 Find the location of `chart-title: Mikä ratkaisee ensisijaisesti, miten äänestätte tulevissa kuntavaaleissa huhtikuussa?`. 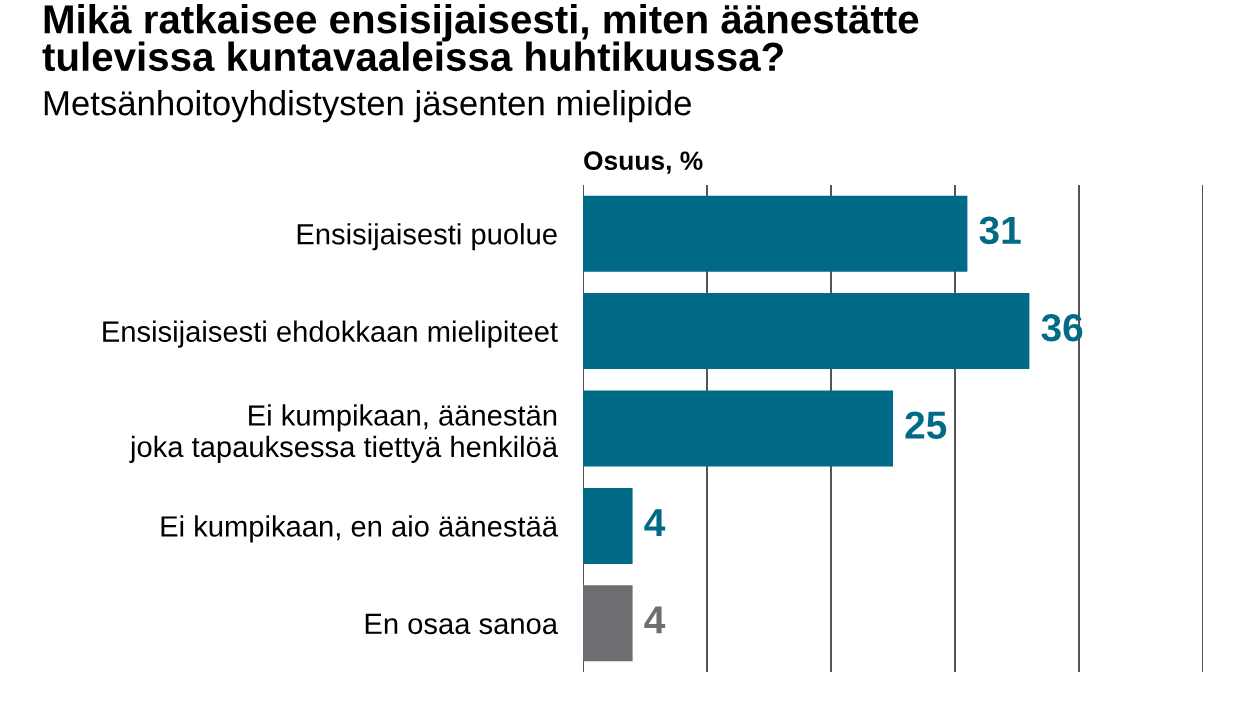

chart-title: Mikä ratkaisee ensisijaisesti, miten äänestätte tulevissa kuntavaaleissa huhtikuussa? is located at coordinates (480, 38).